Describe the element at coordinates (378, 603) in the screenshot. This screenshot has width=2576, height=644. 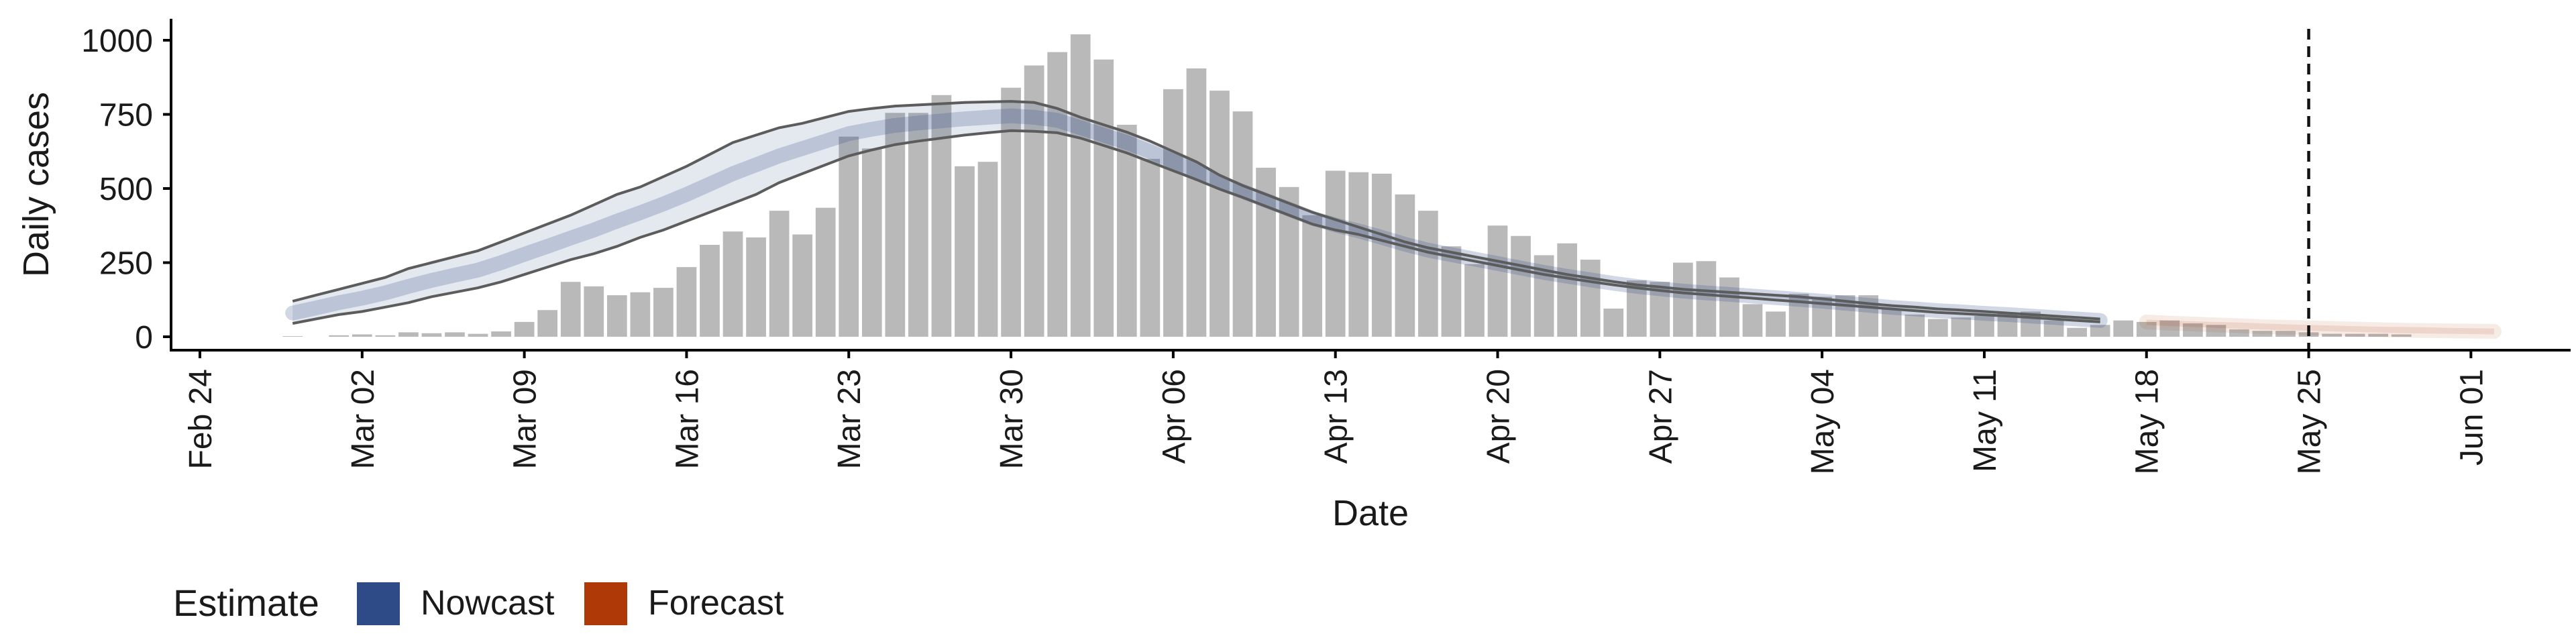
I see `legend-swatch-nowcast` at that location.